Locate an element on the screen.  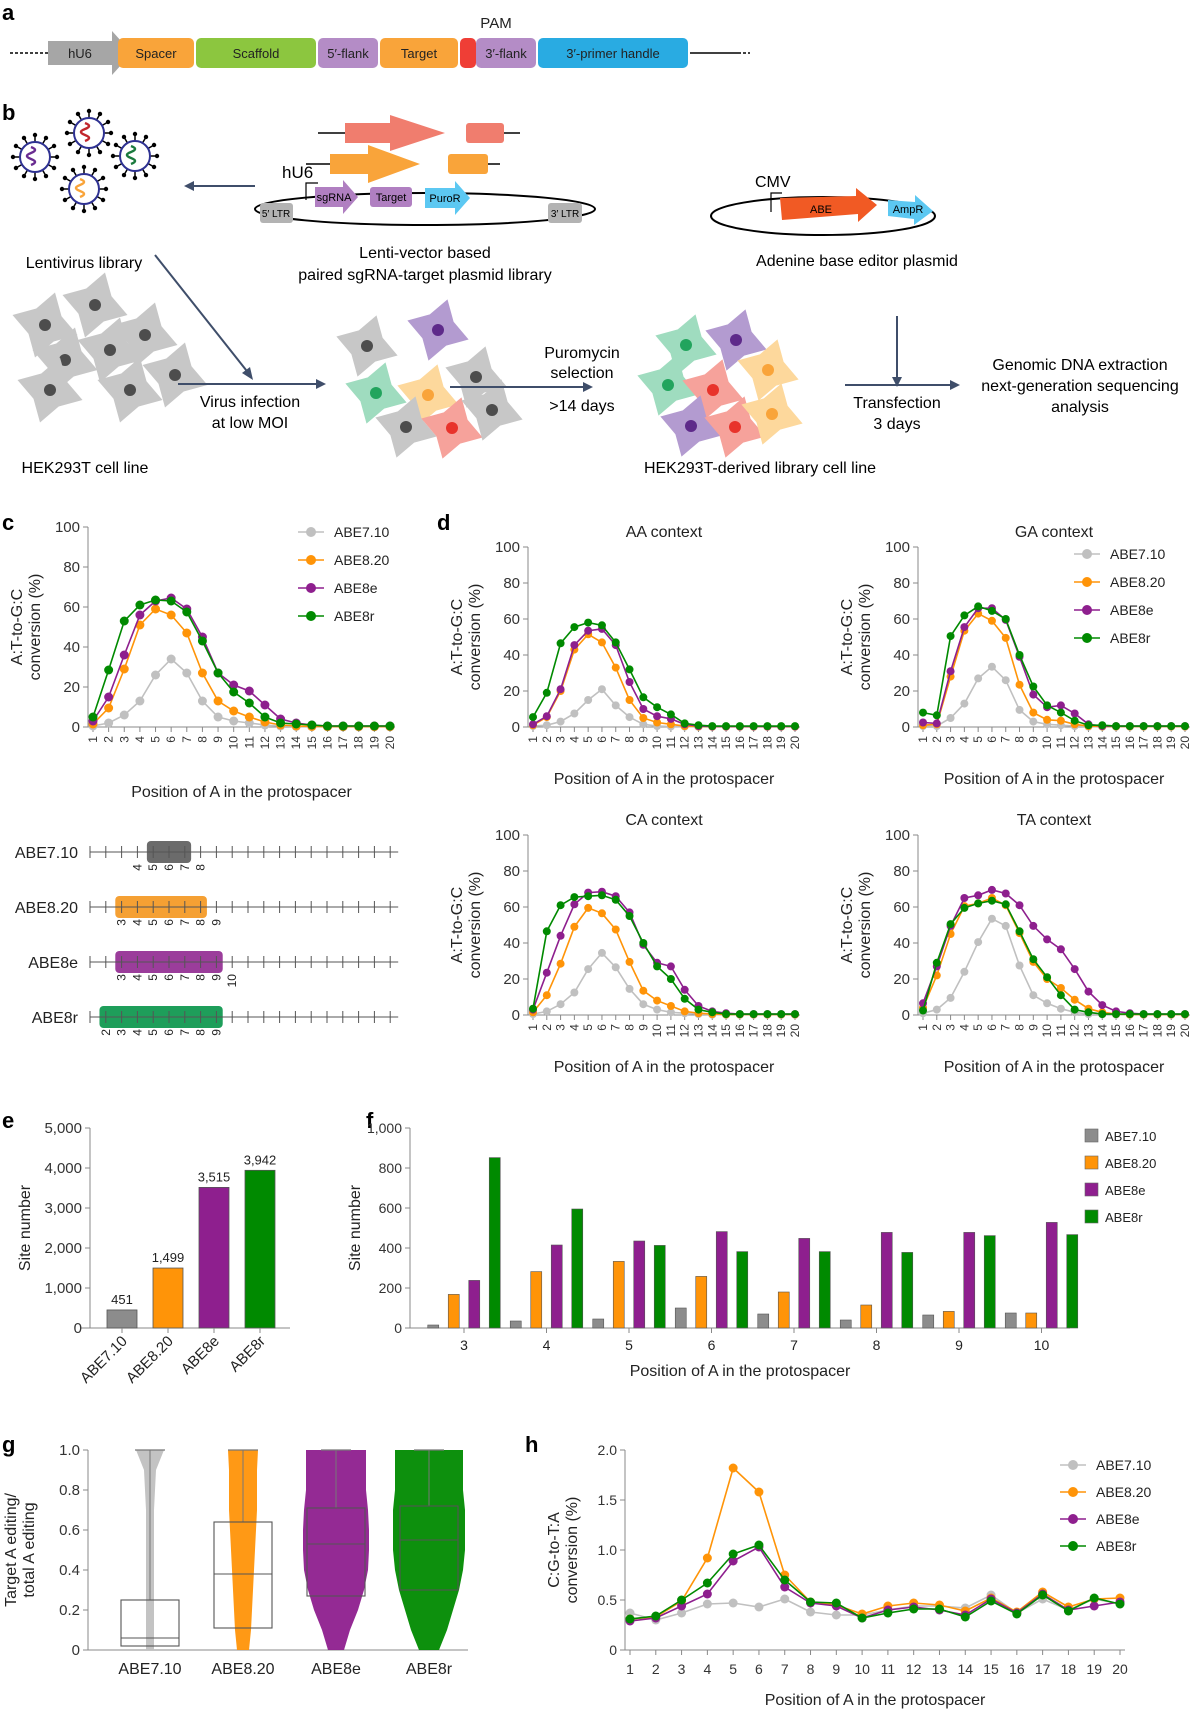
bar-abe8r-pos7 is located at coordinates (824, 1290).